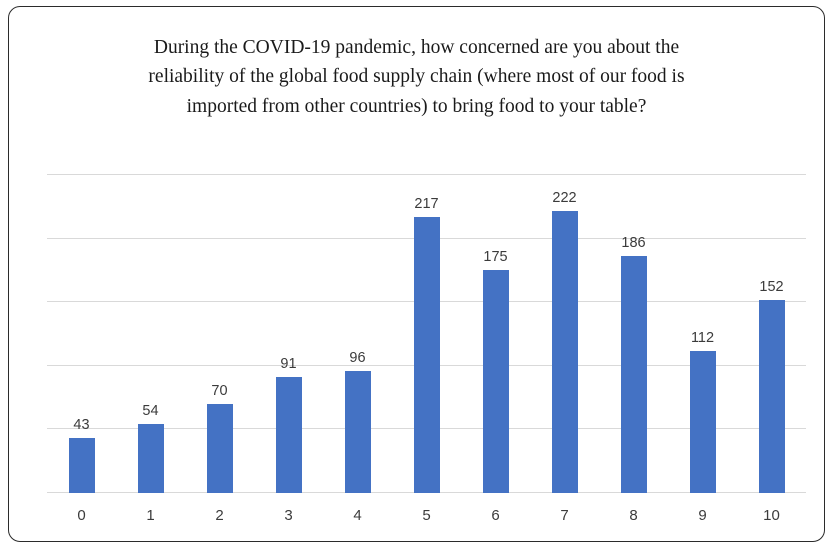 The image size is (833, 550). Describe the element at coordinates (702, 515) in the screenshot. I see `x-tick-label: 9` at that location.